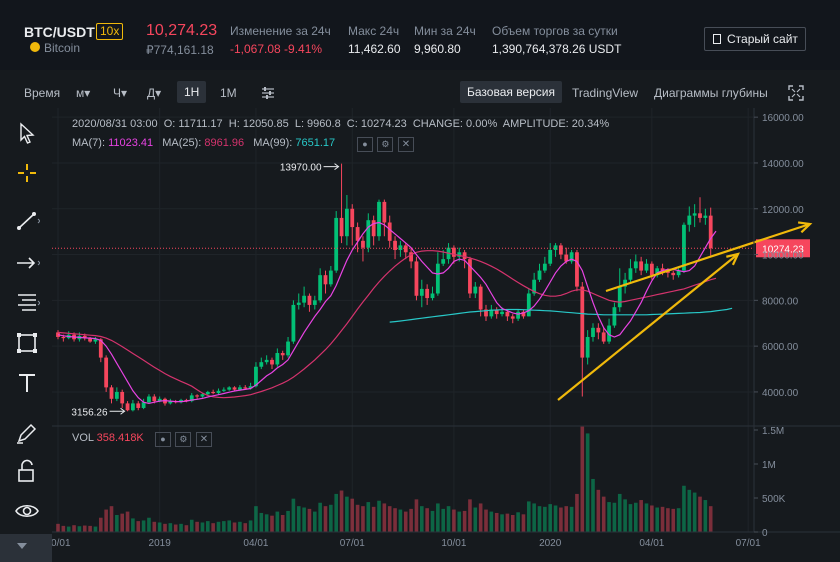  I want to click on text-tool-icon, so click(27, 383).